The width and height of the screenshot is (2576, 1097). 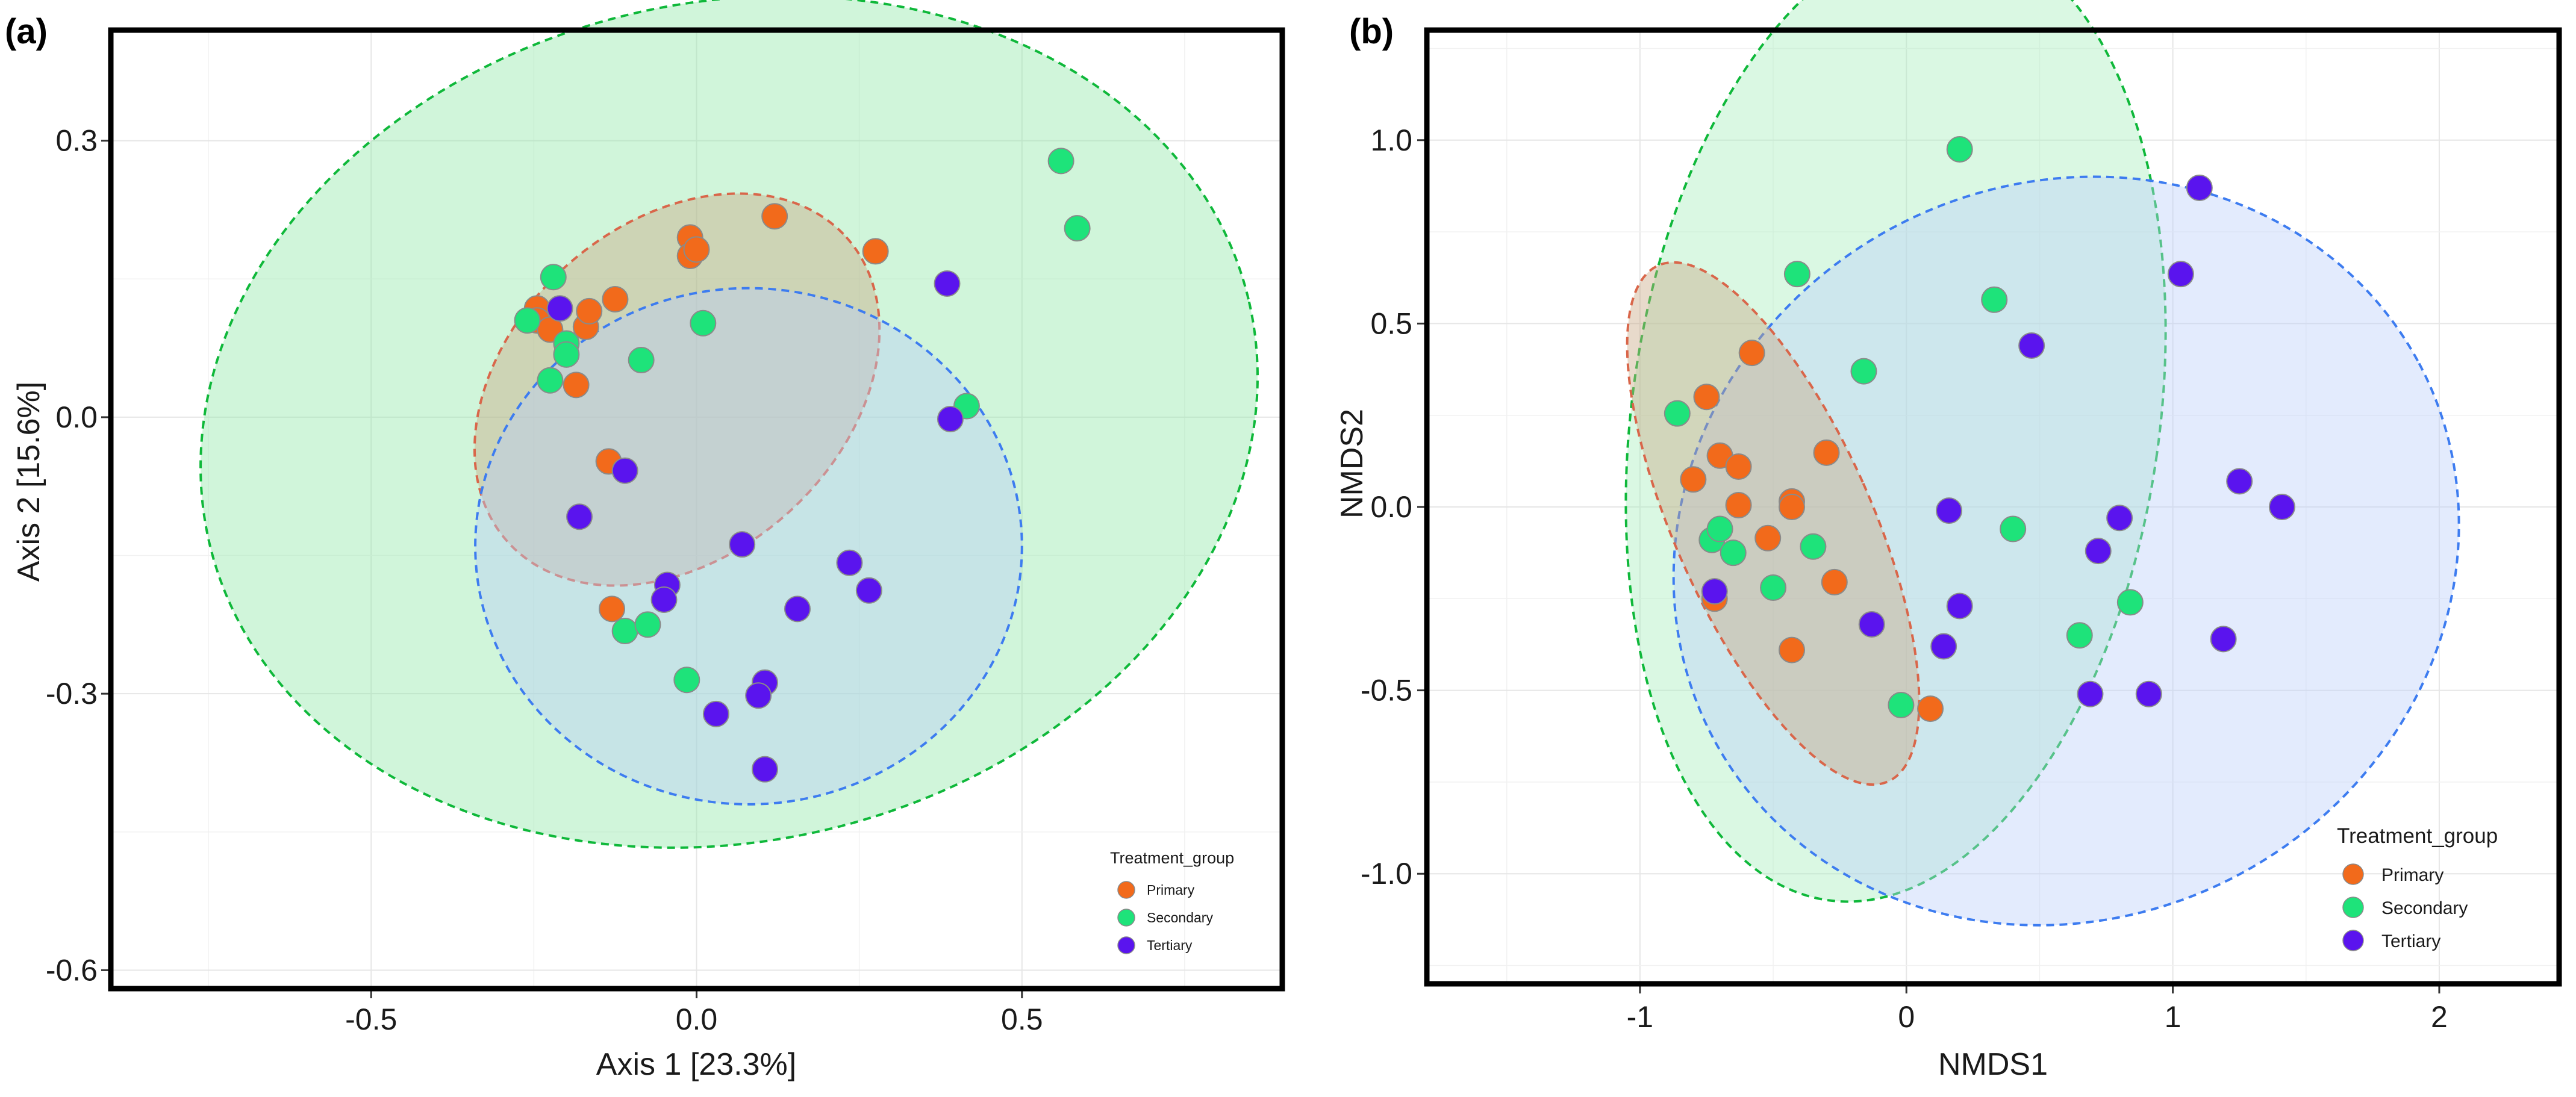 What do you see at coordinates (2412, 875) in the screenshot?
I see `panel-b-legend-label-primary: Primary` at bounding box center [2412, 875].